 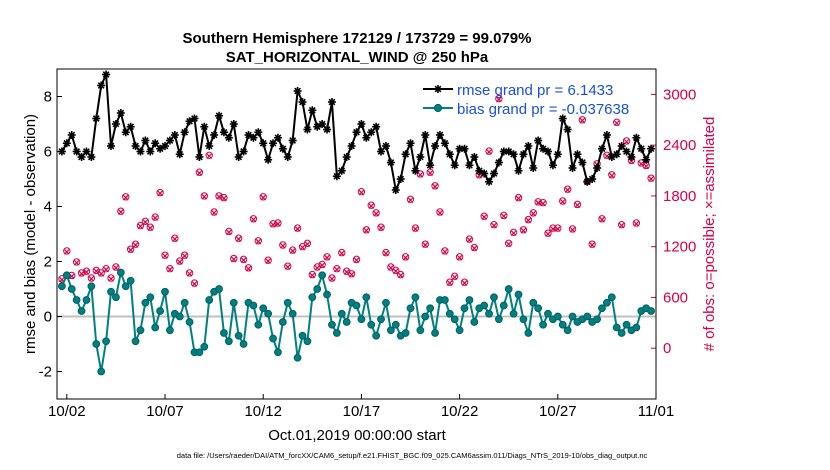 What do you see at coordinates (667, 348) in the screenshot?
I see `y-right-tick-label: 0` at bounding box center [667, 348].